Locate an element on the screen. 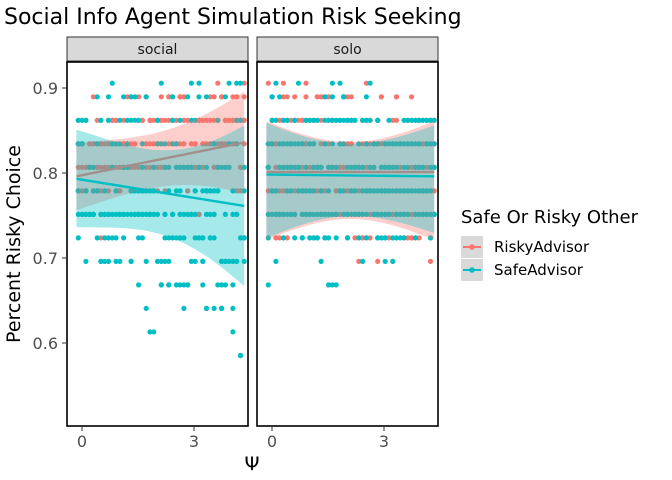 Image resolution: width=672 pixels, height=480 pixels. x-axis-solo: 0 3 is located at coordinates (328, 438).